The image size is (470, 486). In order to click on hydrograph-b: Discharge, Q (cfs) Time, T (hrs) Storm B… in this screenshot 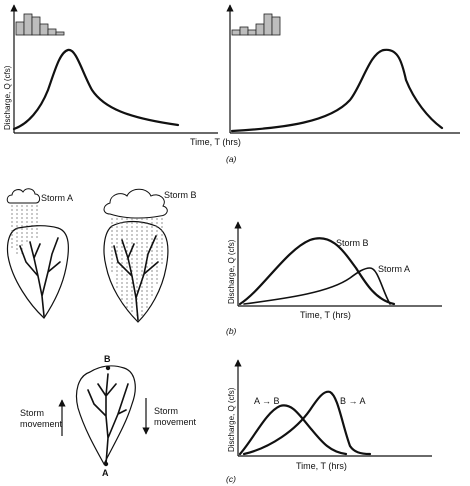, I will do `click(334, 270)`.